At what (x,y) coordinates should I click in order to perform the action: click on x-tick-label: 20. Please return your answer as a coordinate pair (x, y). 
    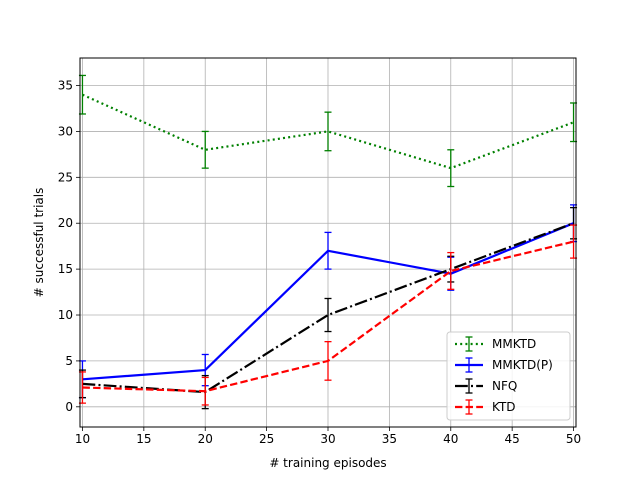
    Looking at the image, I should click on (205, 439).